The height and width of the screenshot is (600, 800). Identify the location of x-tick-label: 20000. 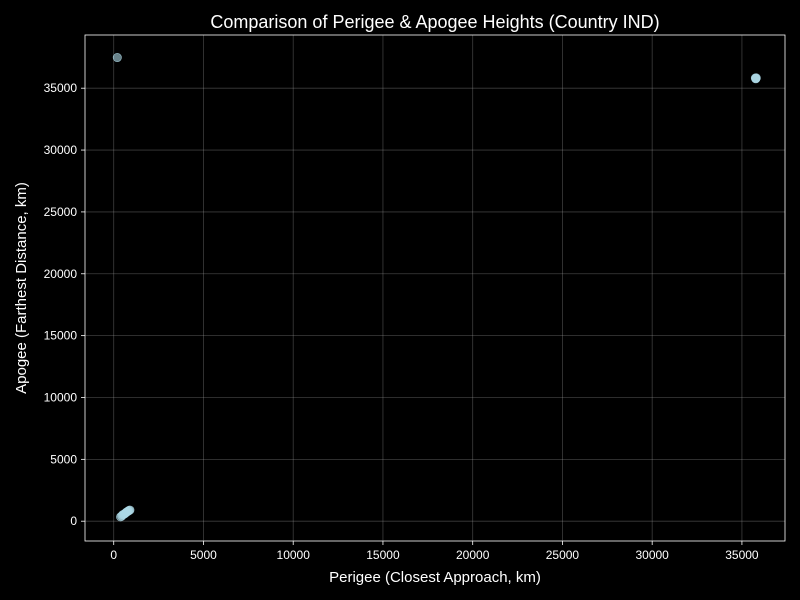
(473, 555).